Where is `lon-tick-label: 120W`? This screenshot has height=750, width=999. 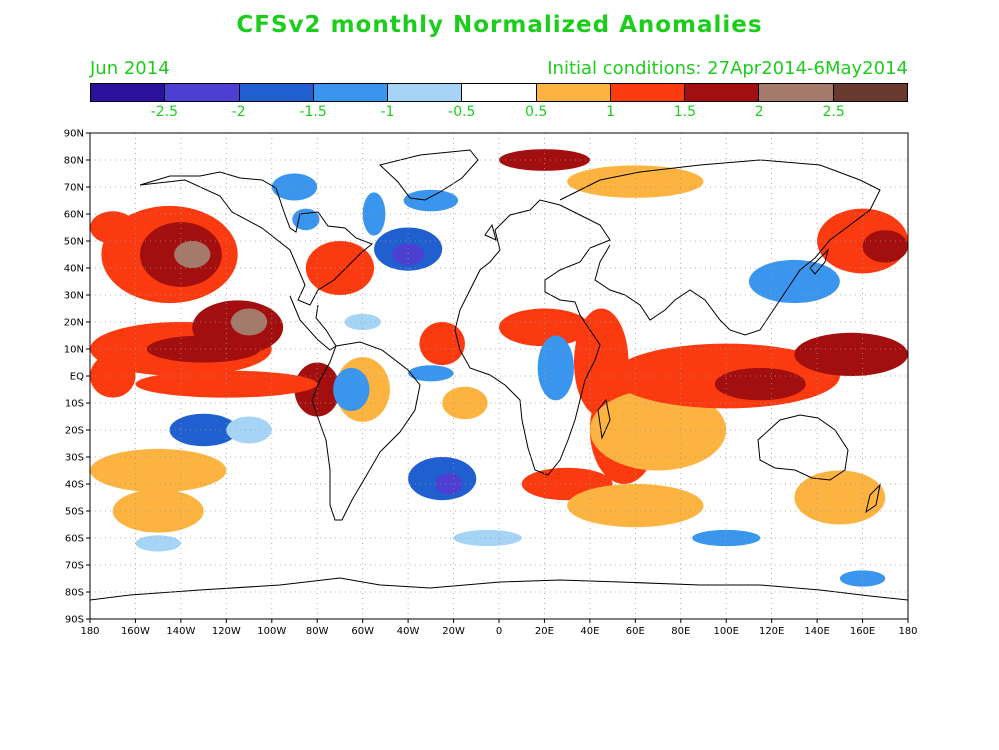 lon-tick-label: 120W is located at coordinates (226, 631).